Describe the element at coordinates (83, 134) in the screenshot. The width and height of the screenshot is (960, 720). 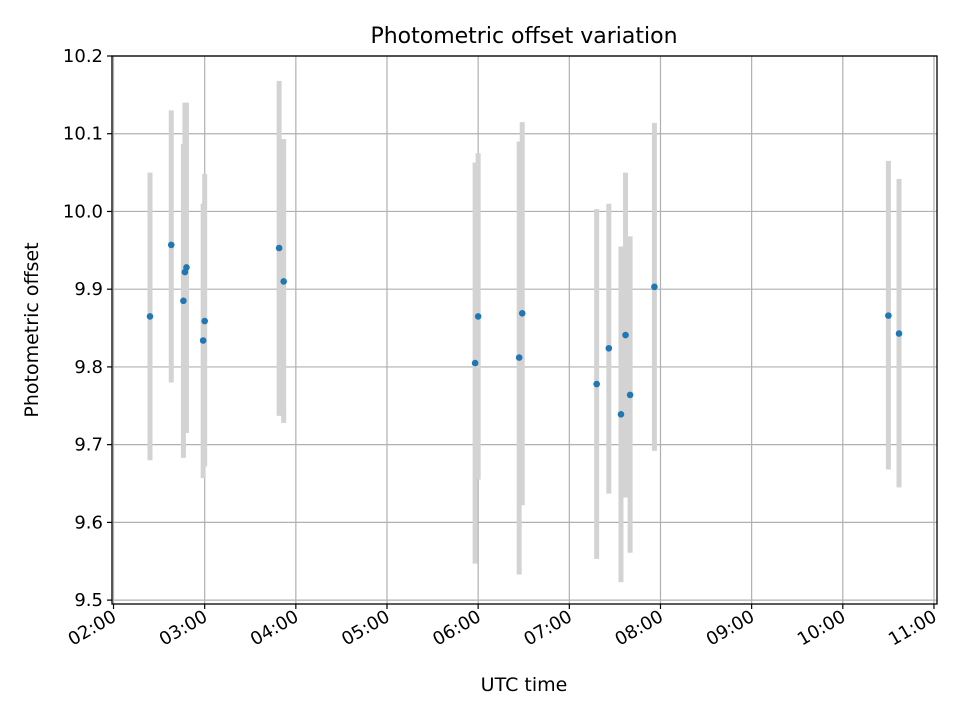
I see `y-tick-label: 10.1` at that location.